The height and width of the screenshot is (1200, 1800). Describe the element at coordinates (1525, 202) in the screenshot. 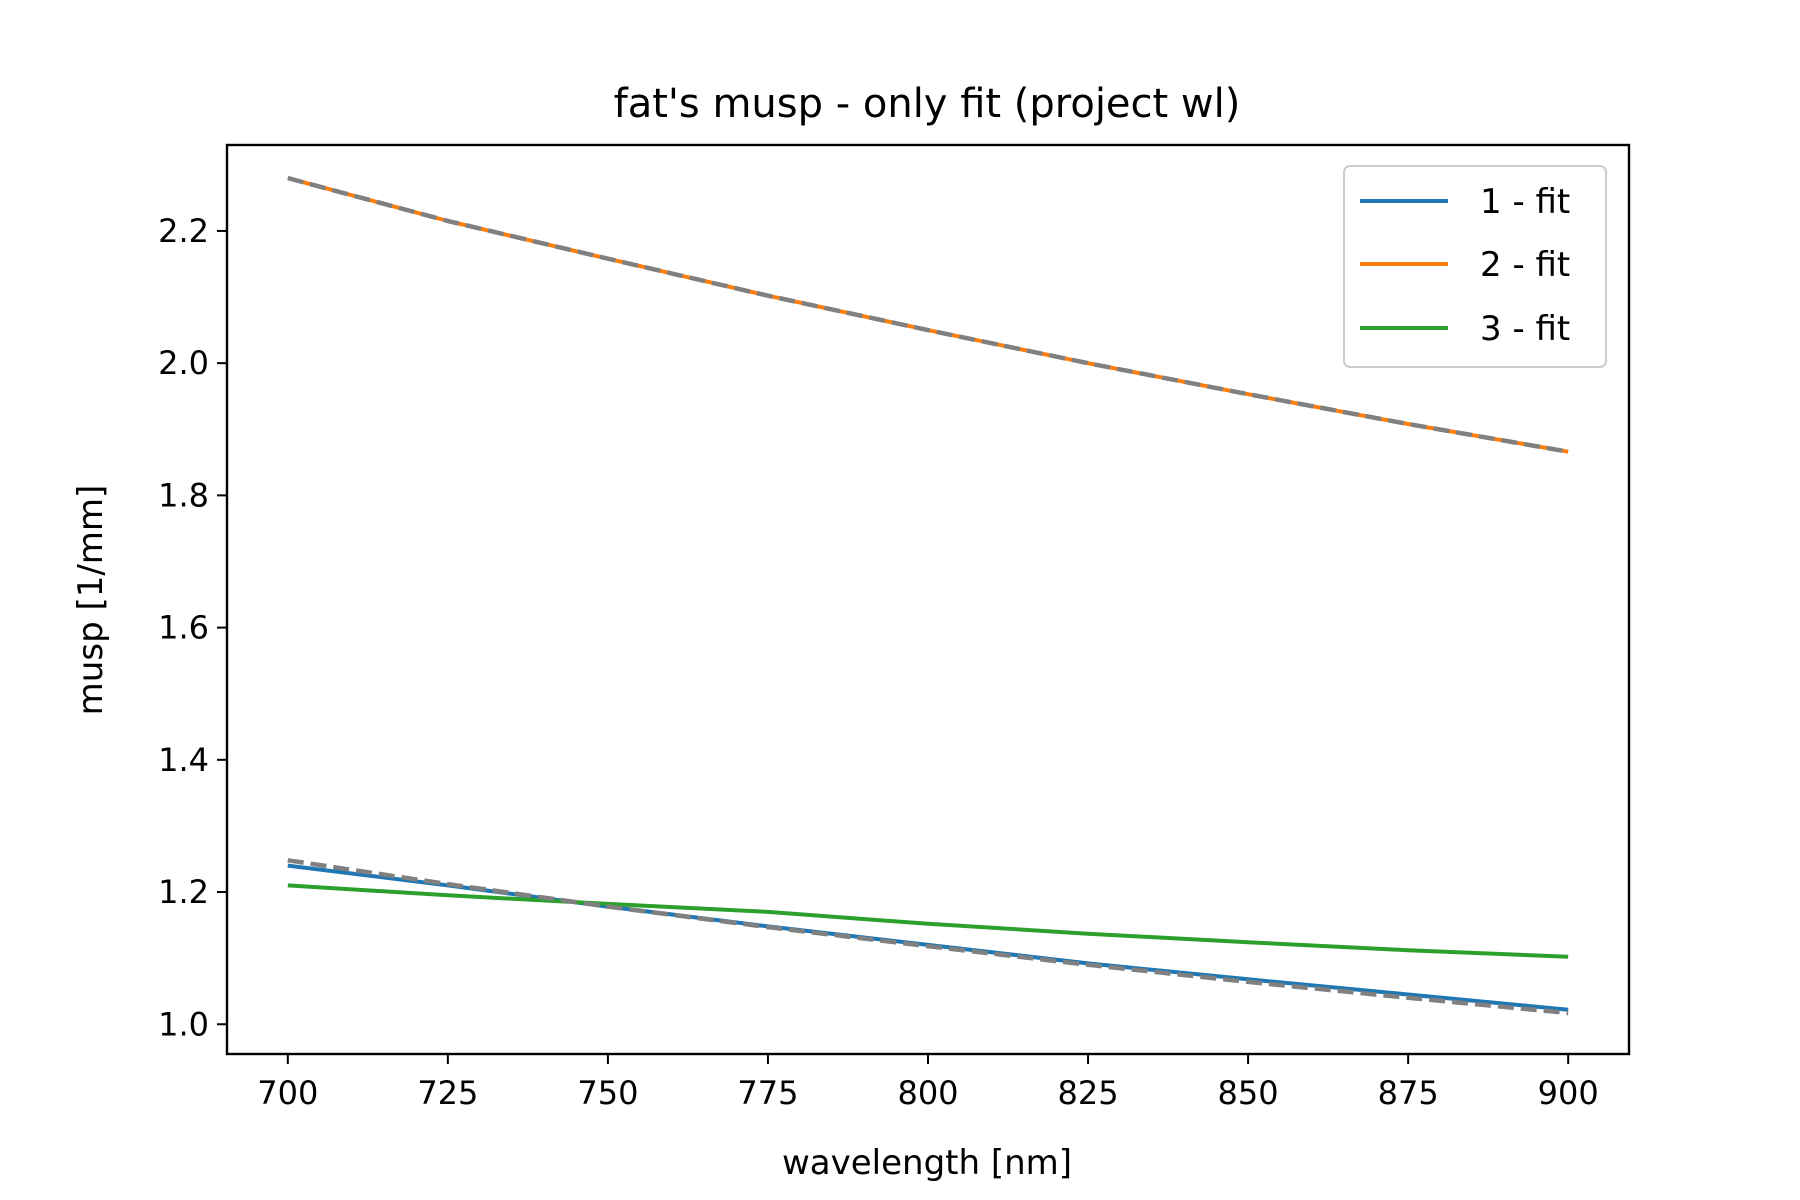

I see `legend-label-1: 1 - fit` at that location.